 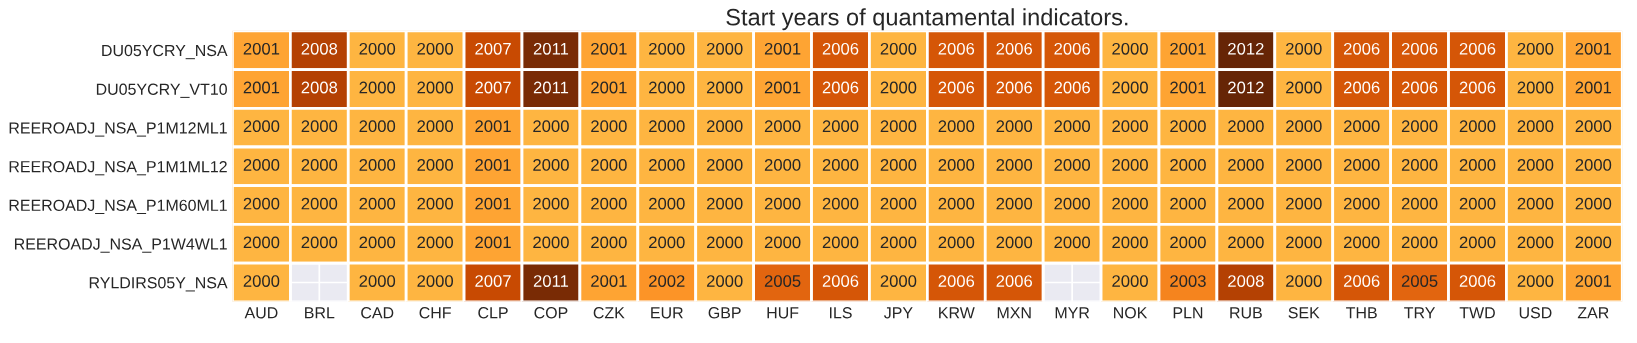 I want to click on x-tick-label: CAD, so click(x=377, y=313).